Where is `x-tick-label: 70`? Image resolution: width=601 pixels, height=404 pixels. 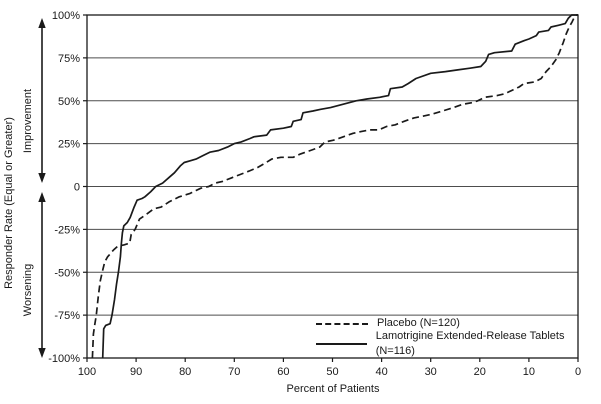
x-tick-label: 70 is located at coordinates (234, 372).